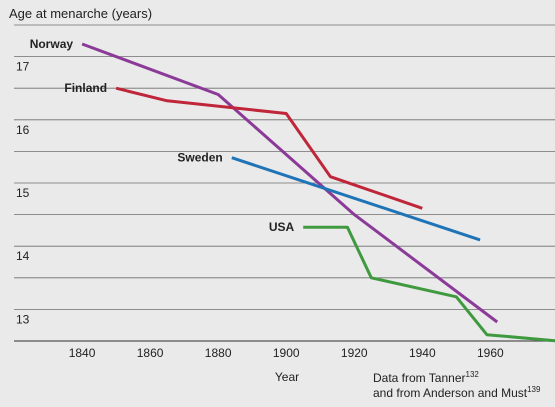 The height and width of the screenshot is (407, 555). What do you see at coordinates (472, 374) in the screenshot?
I see `source-note-ref1: 132` at bounding box center [472, 374].